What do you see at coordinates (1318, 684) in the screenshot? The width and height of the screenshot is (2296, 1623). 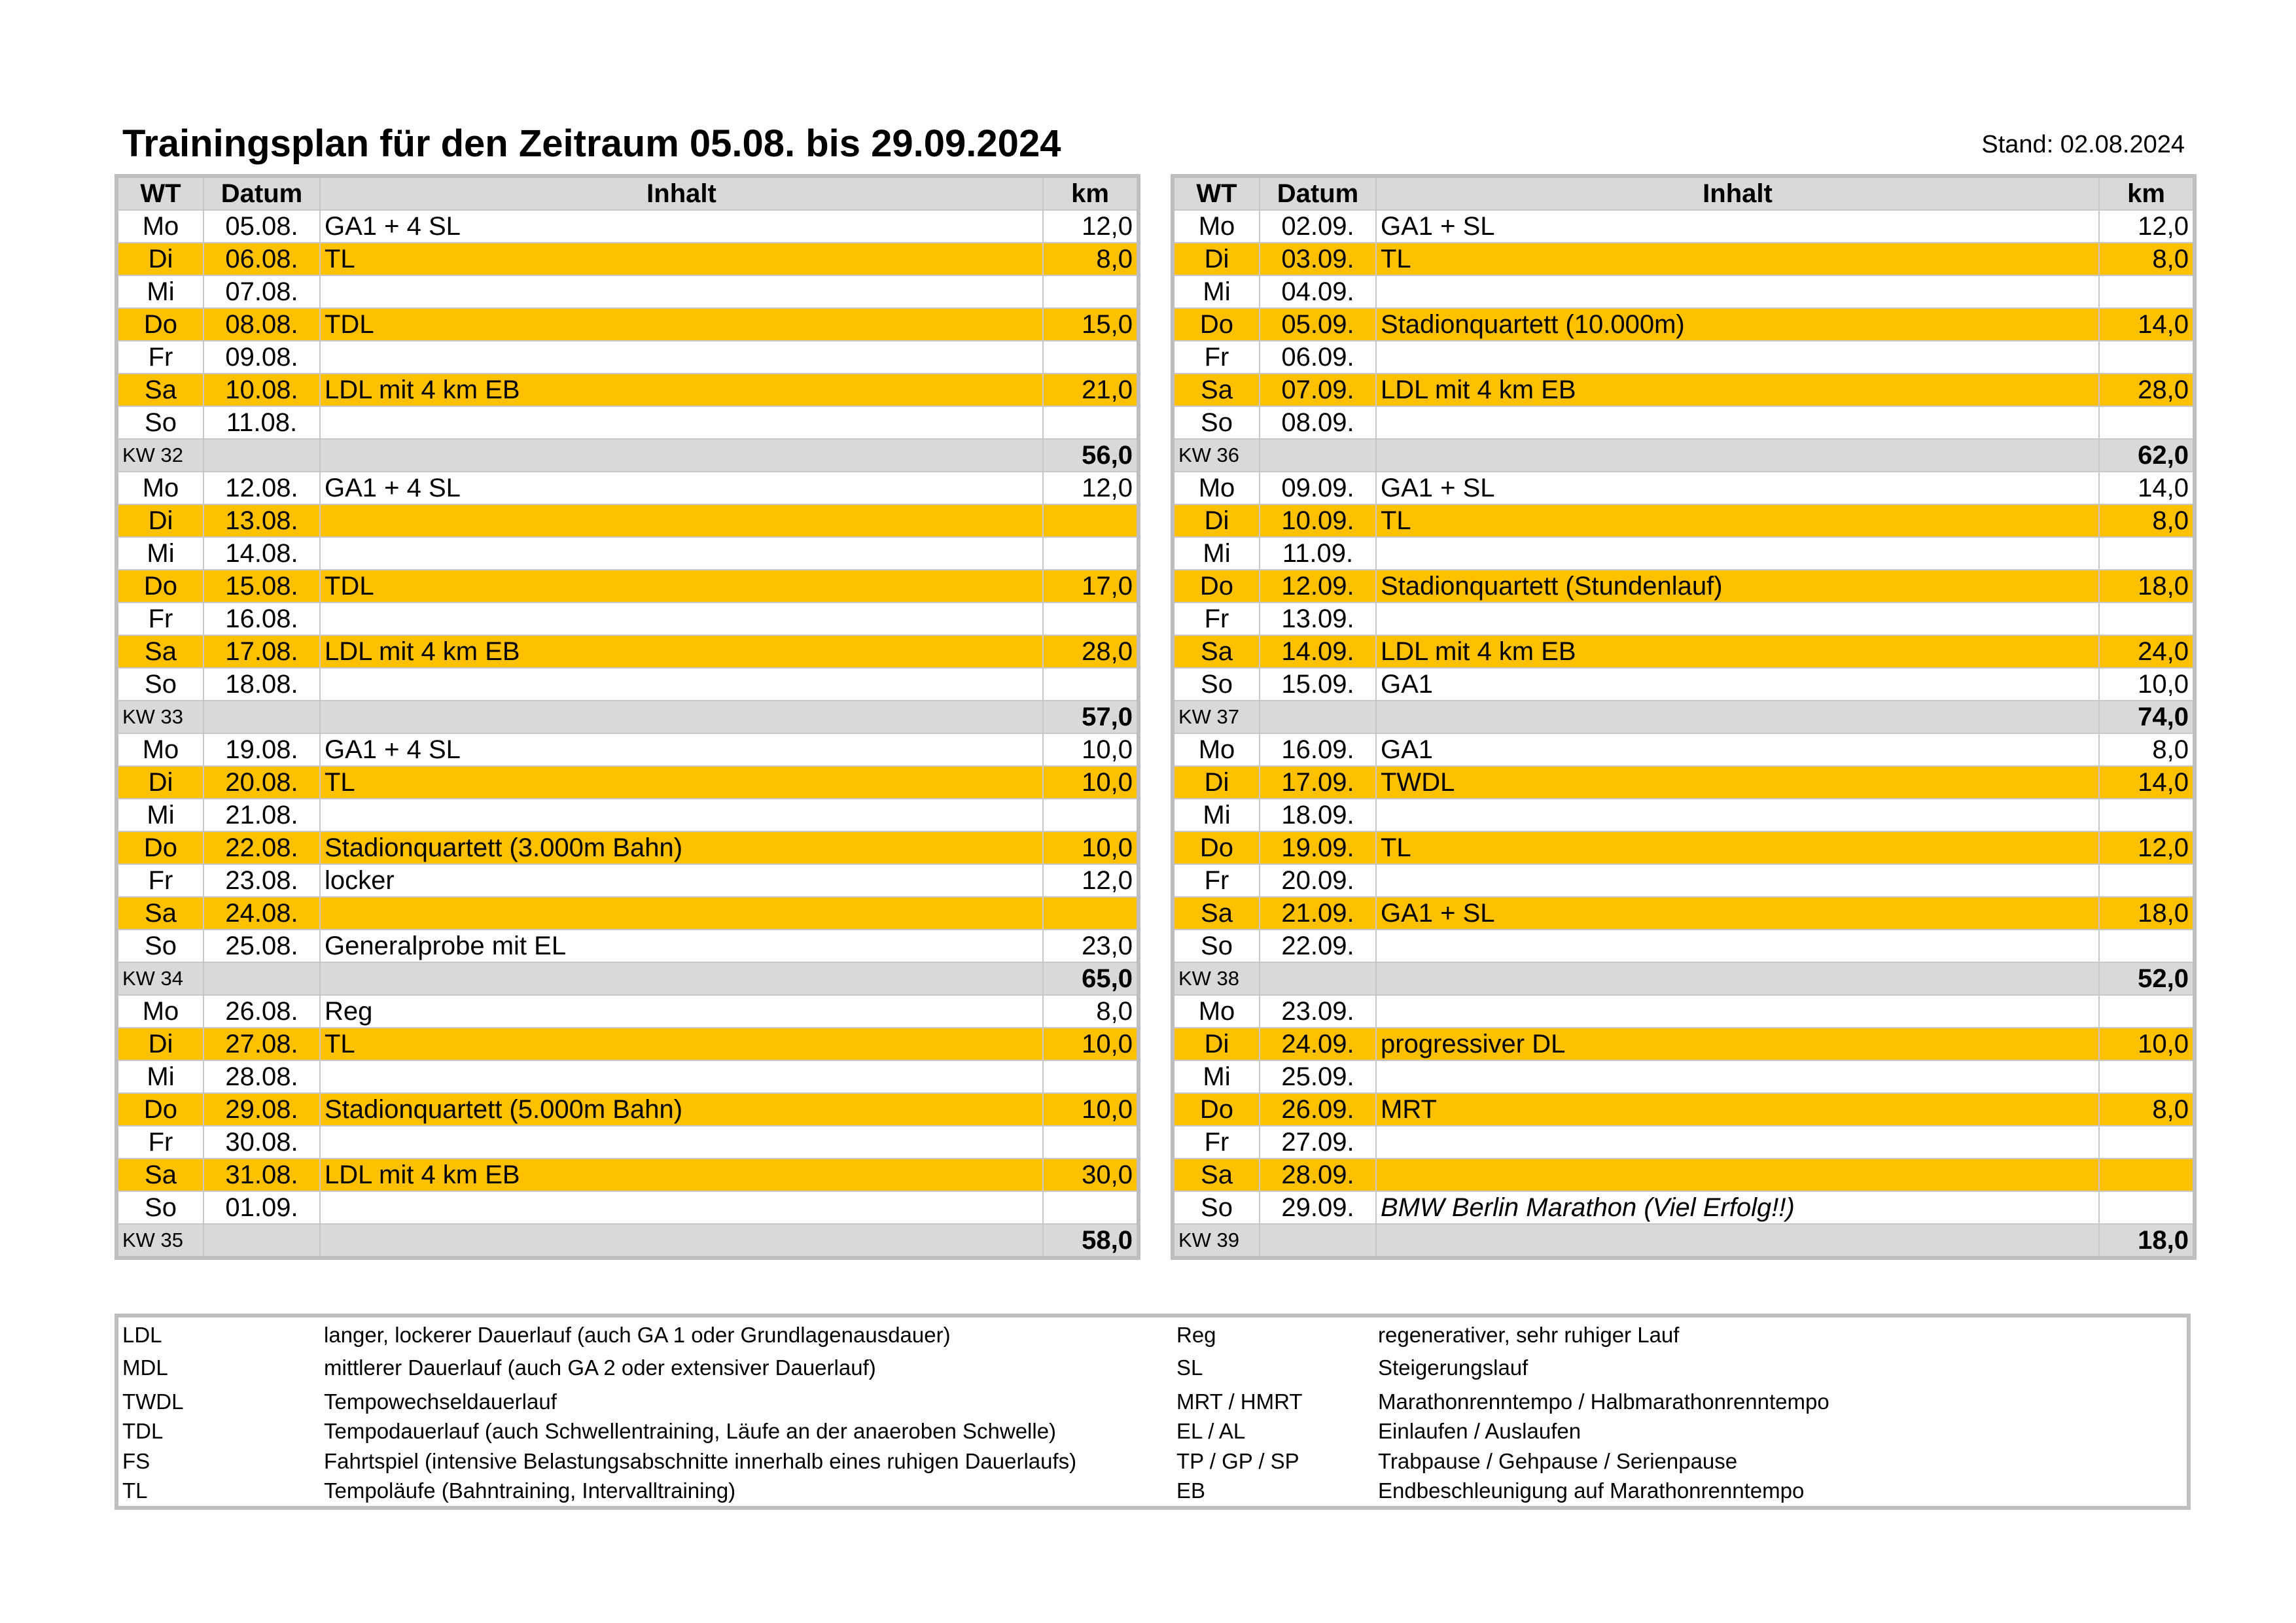 I see `date: 15.09.` at bounding box center [1318, 684].